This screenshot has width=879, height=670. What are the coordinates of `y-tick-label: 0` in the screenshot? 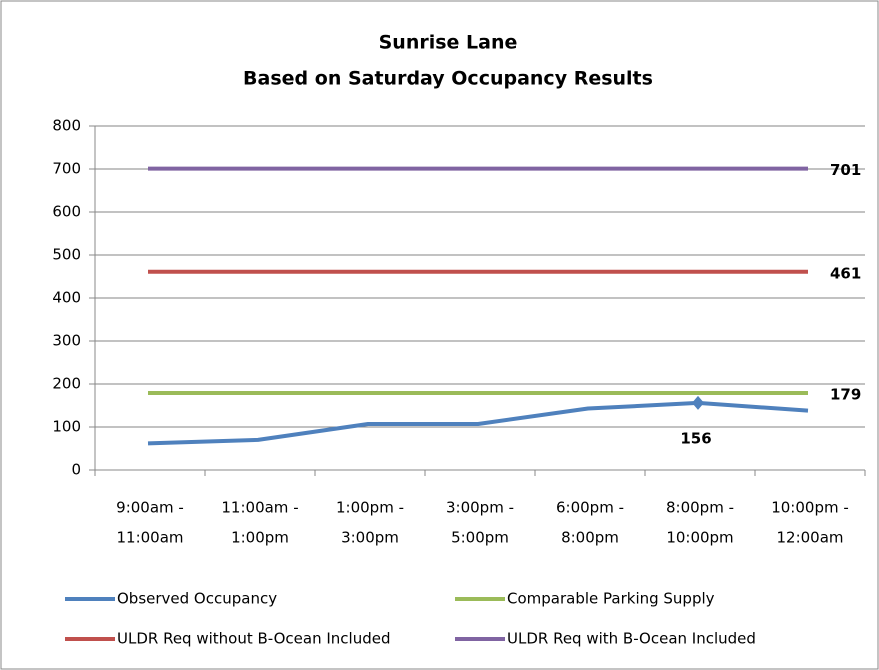 It's located at (76, 470).